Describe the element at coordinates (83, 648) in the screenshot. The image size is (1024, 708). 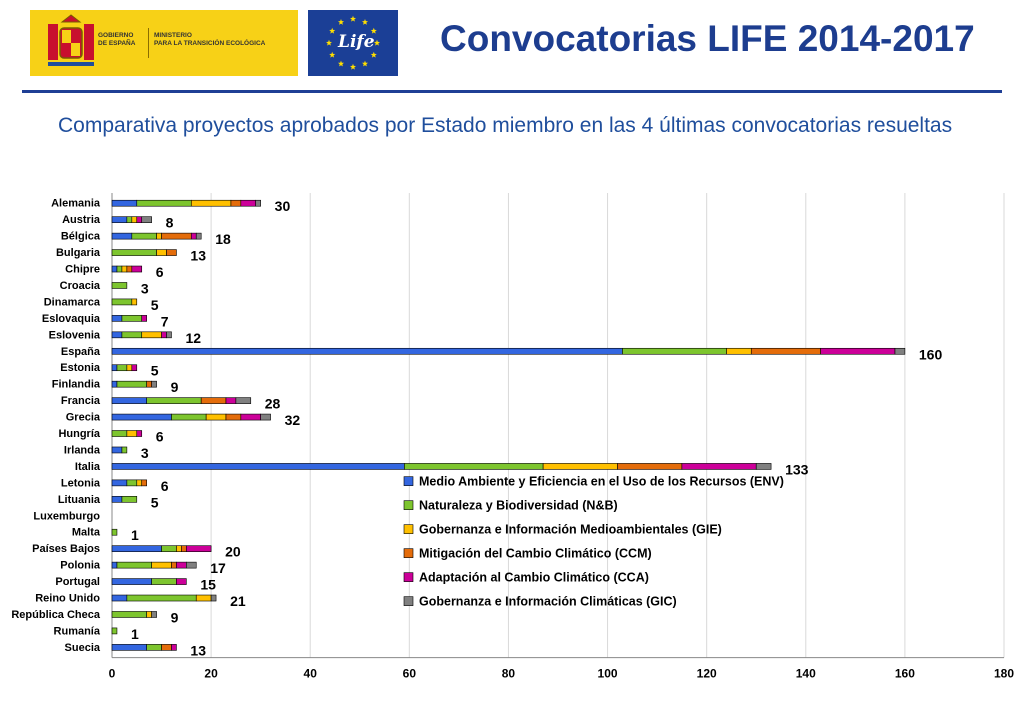
I see `y-tick-label: Suecia` at that location.